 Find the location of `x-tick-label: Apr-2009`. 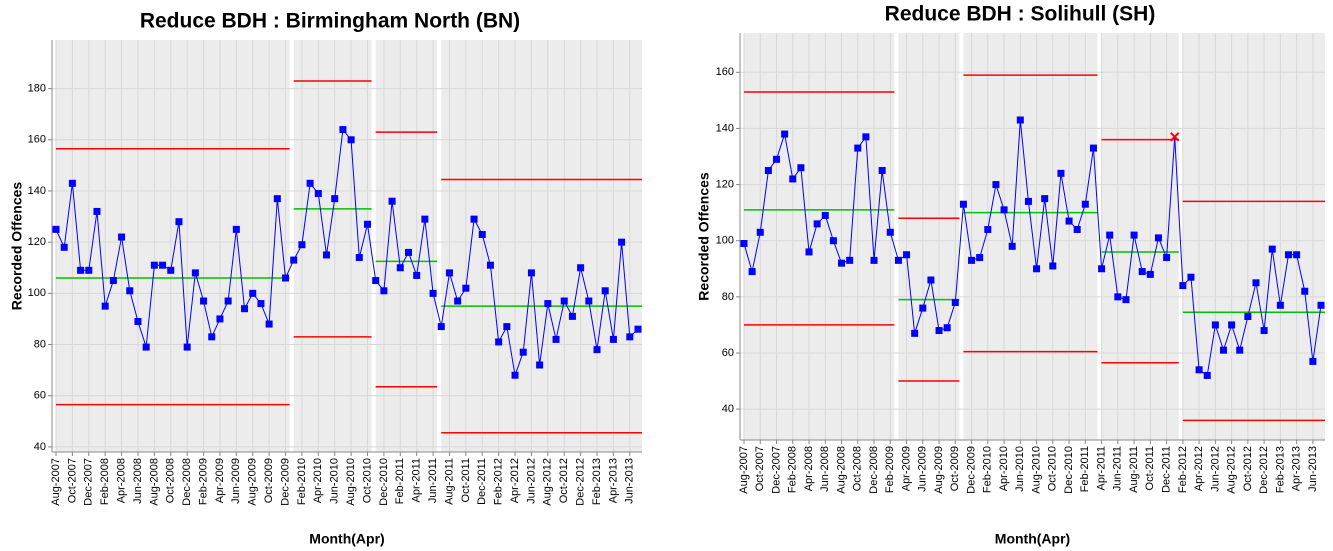

x-tick-label: Apr-2009 is located at coordinates (906, 468).